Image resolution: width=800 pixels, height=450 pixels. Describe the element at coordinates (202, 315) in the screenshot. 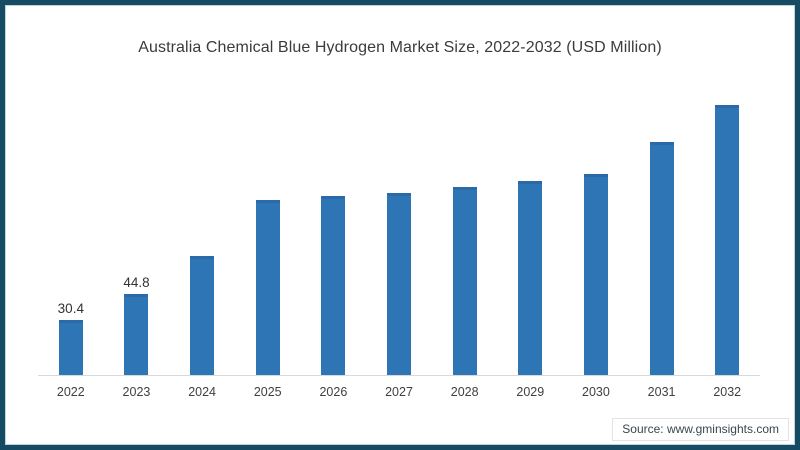

I see `bar-2024` at that location.